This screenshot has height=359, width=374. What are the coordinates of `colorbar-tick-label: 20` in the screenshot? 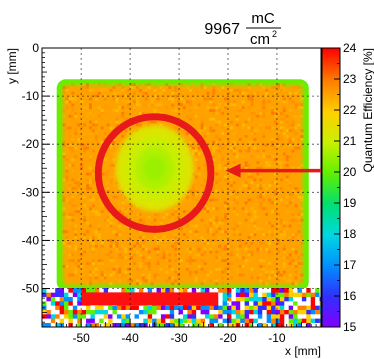 It's located at (350, 172).